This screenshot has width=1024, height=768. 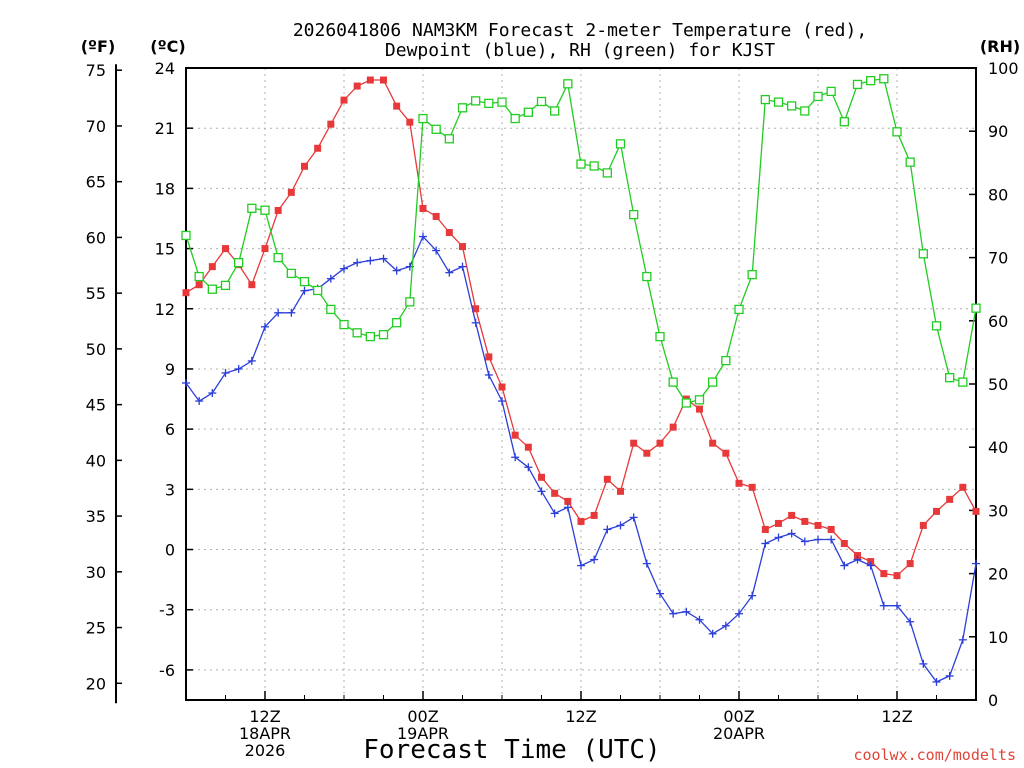 What do you see at coordinates (264, 716) in the screenshot?
I see `x-tick-label: 12Z` at bounding box center [264, 716].